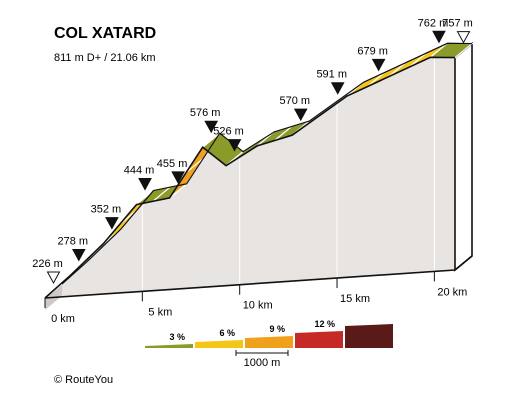 The image size is (532, 405). Describe the element at coordinates (172, 164) in the screenshot. I see `elevation-marker-label: 455 m` at that location.